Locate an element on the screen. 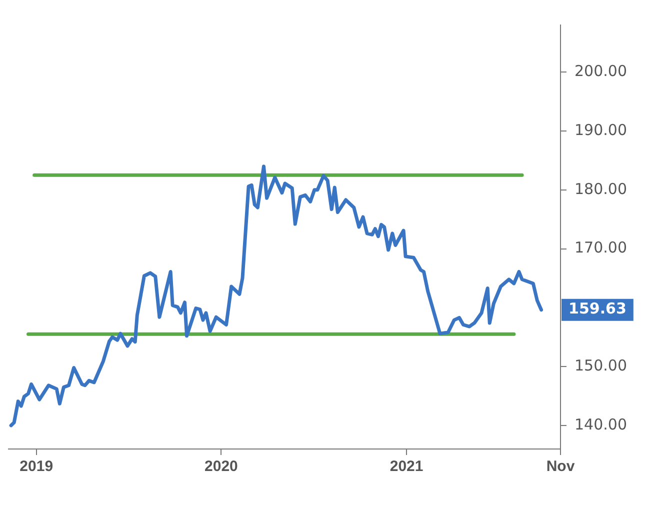  y-tick-label: 170.00 is located at coordinates (601, 247).